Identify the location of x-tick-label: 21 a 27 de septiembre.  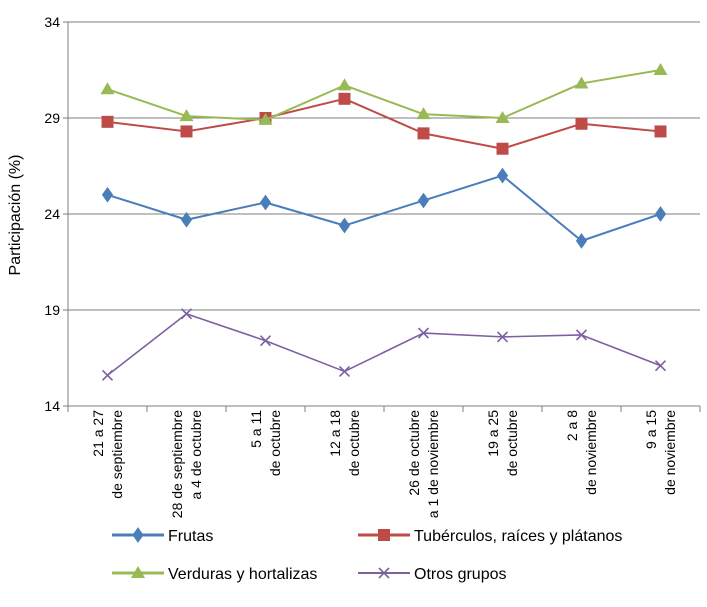
(107, 454).